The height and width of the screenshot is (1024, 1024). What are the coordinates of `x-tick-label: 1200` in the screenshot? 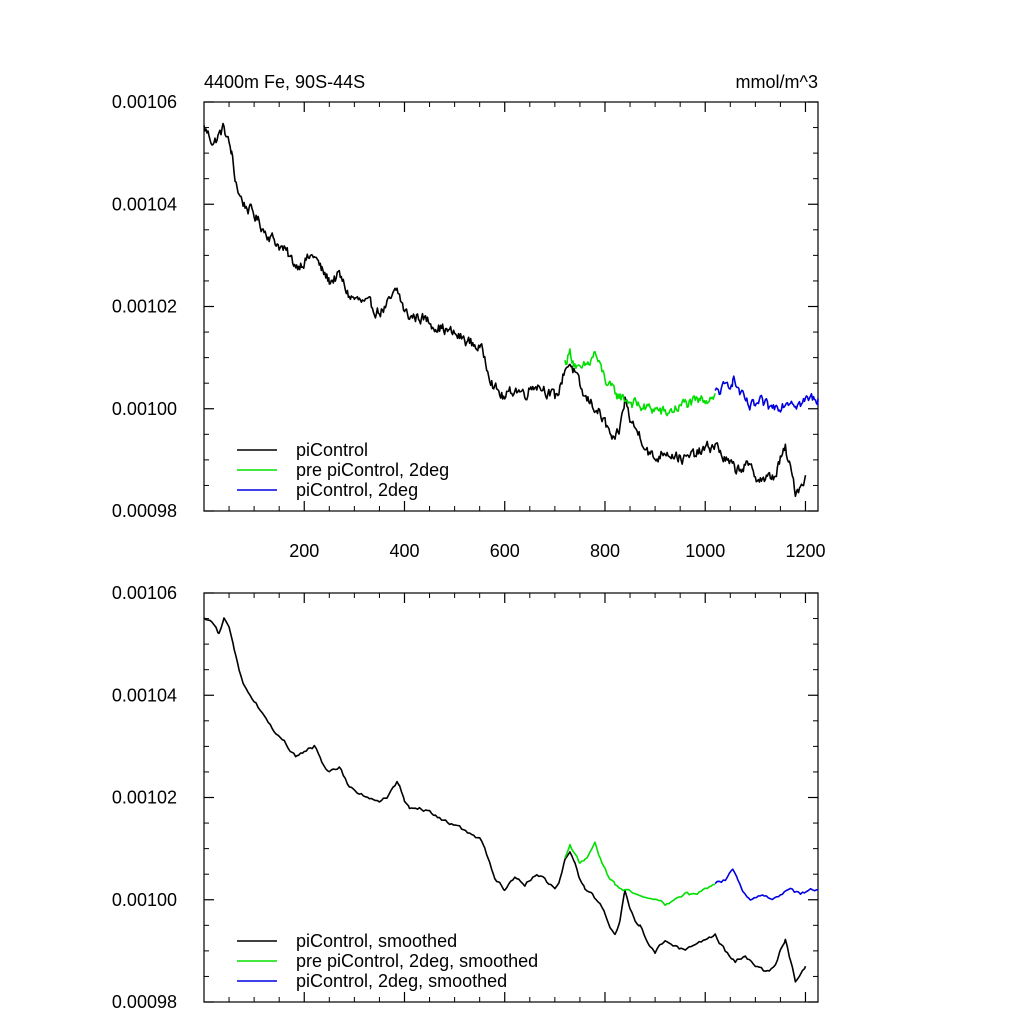 It's located at (805, 551).